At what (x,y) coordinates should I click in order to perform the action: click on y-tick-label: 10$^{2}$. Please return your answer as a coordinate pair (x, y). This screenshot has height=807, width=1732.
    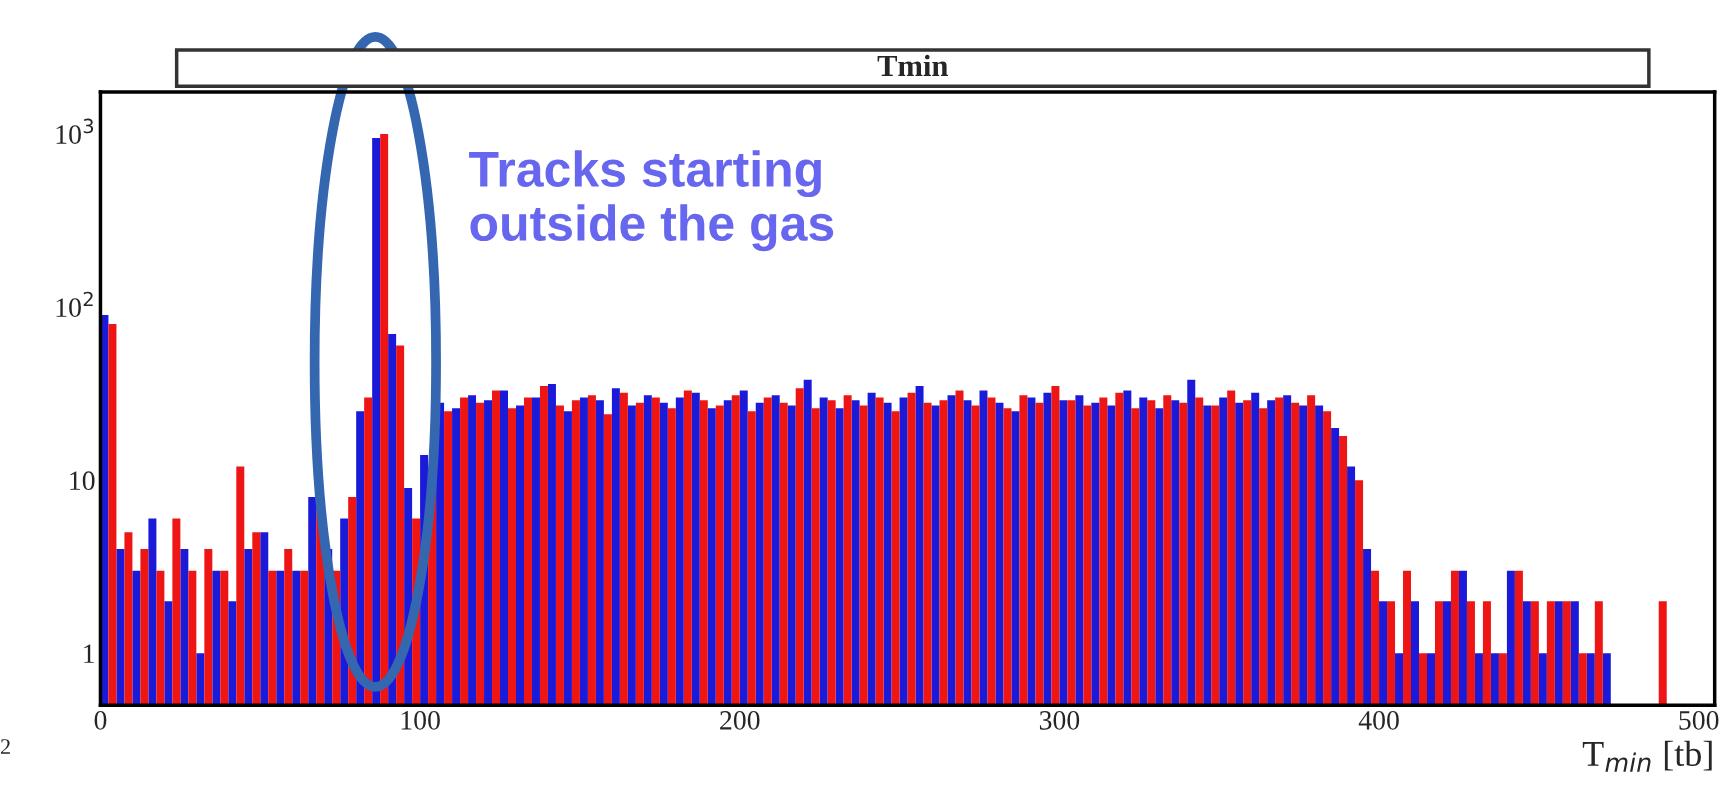
    Looking at the image, I should click on (74, 304).